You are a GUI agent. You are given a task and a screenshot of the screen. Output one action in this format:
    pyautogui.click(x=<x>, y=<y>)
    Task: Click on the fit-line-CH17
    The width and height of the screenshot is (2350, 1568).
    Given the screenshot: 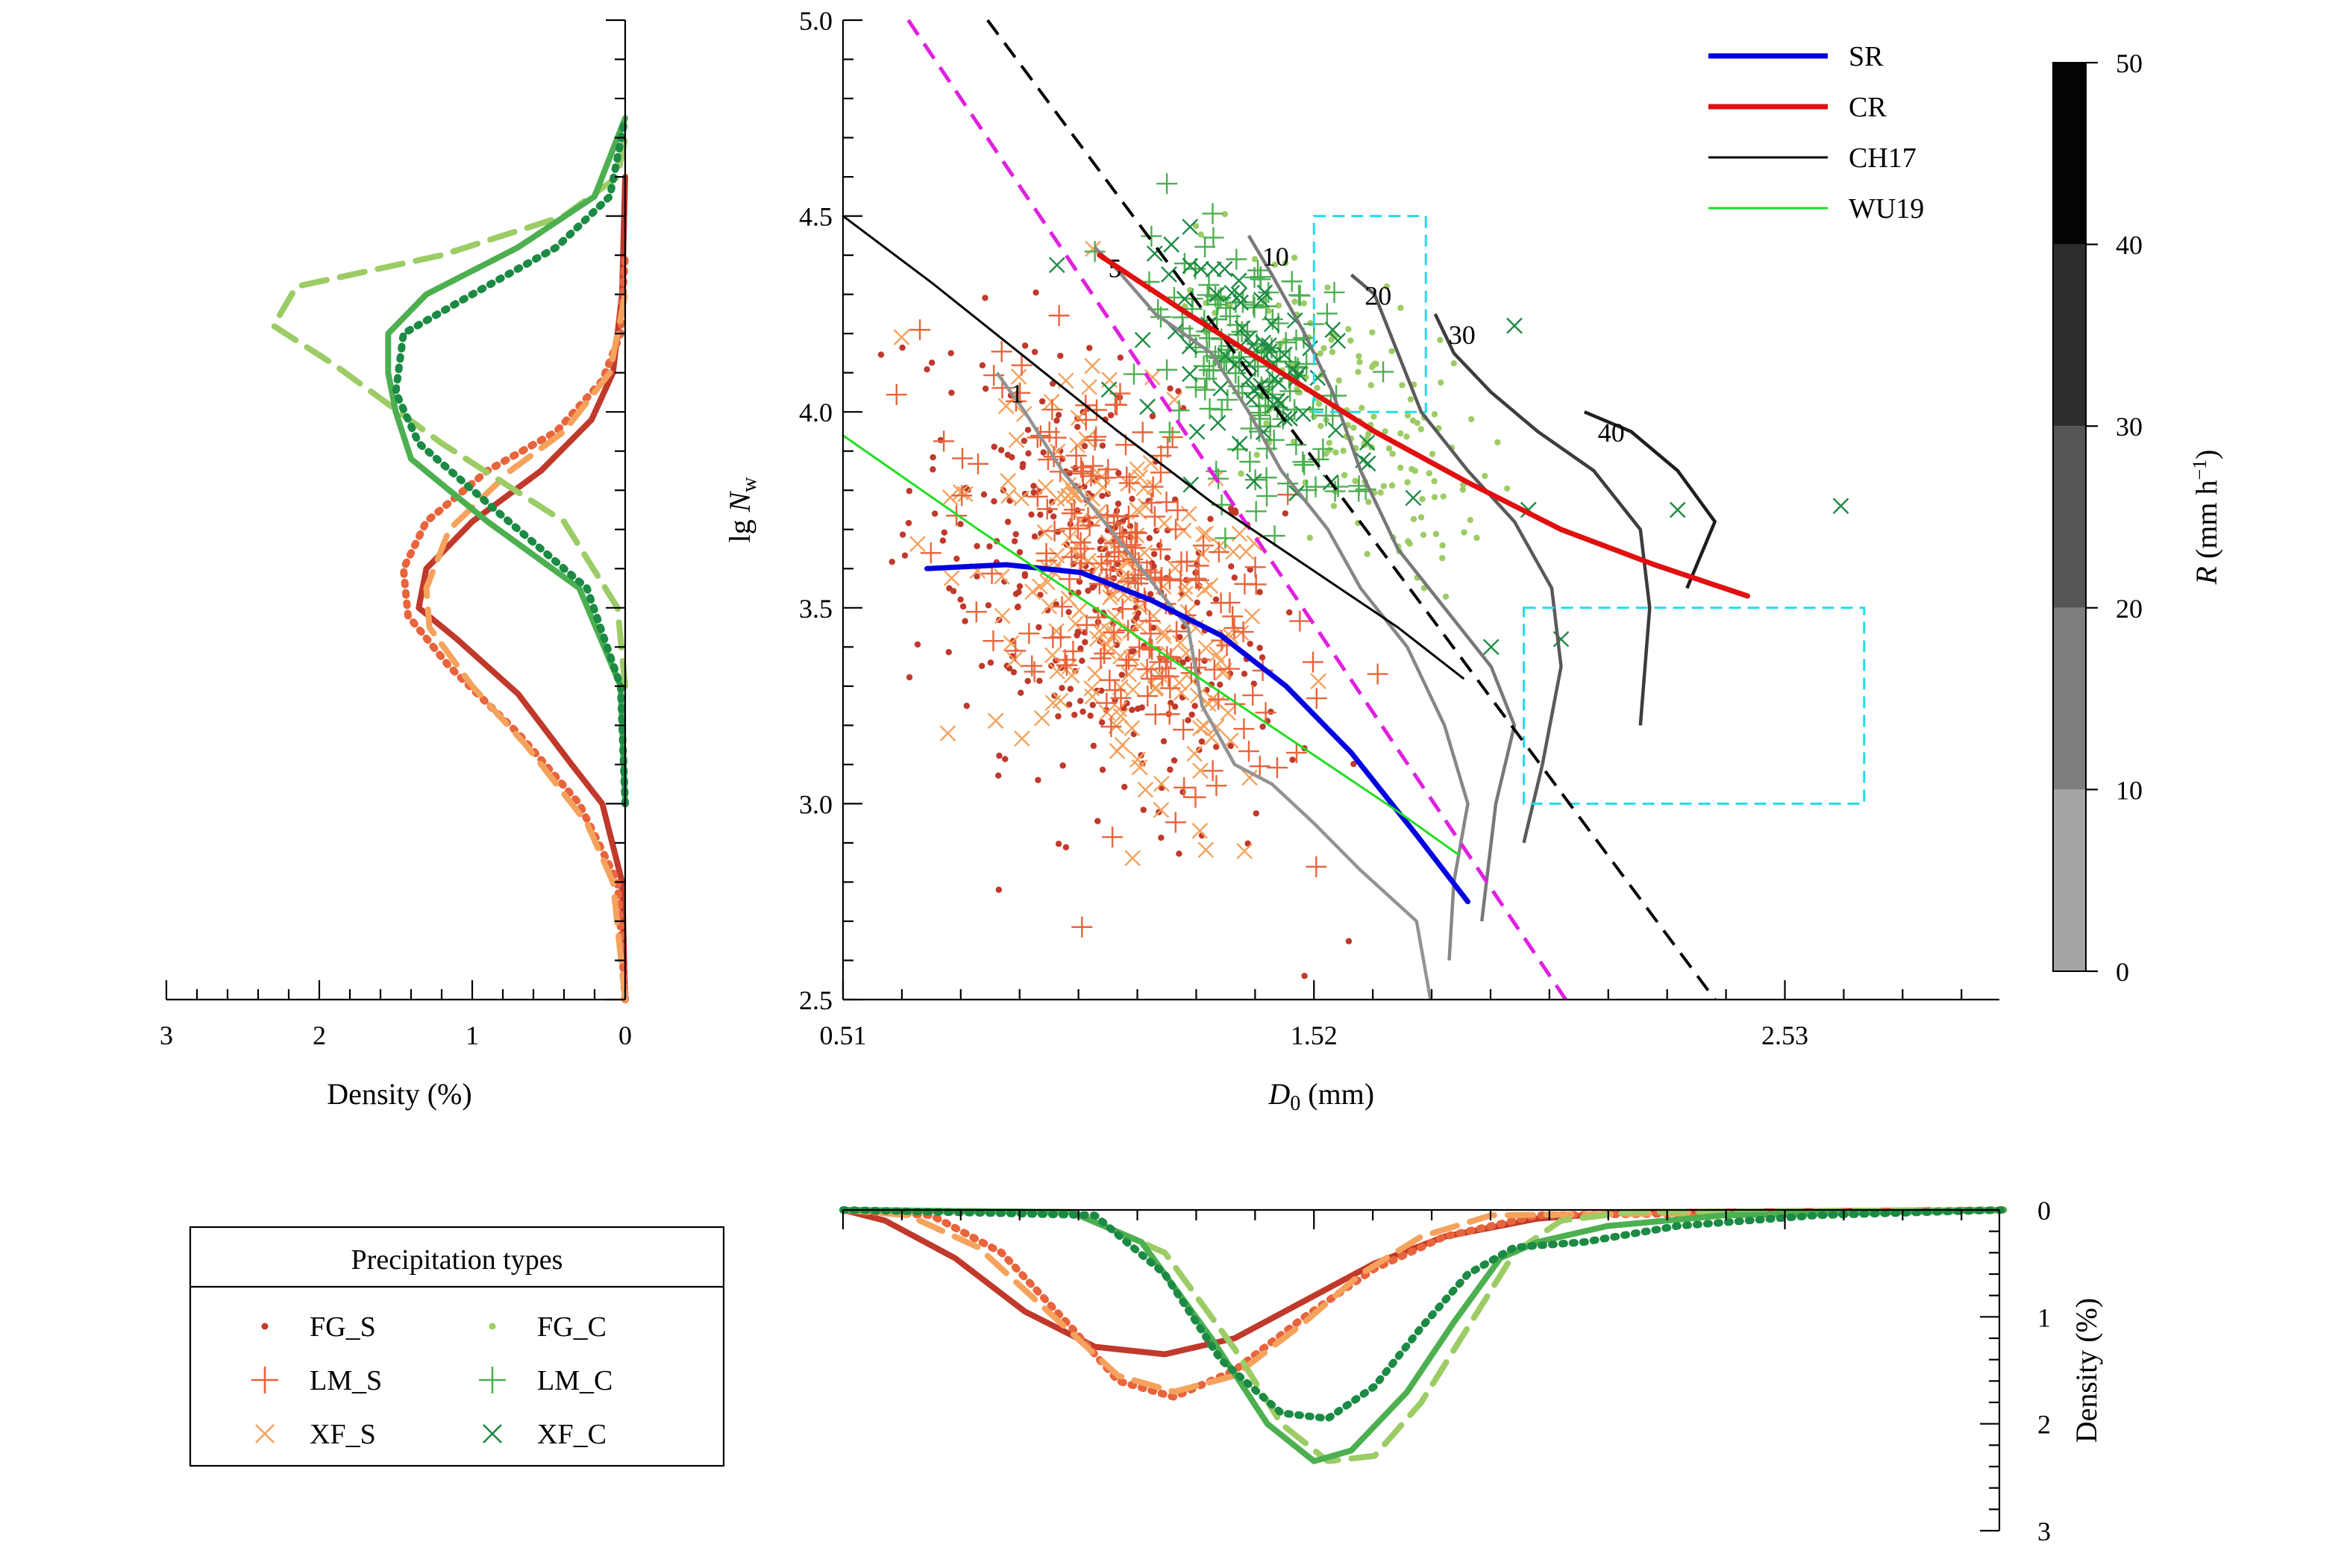 What is the action you would take?
    pyautogui.click(x=1153, y=448)
    